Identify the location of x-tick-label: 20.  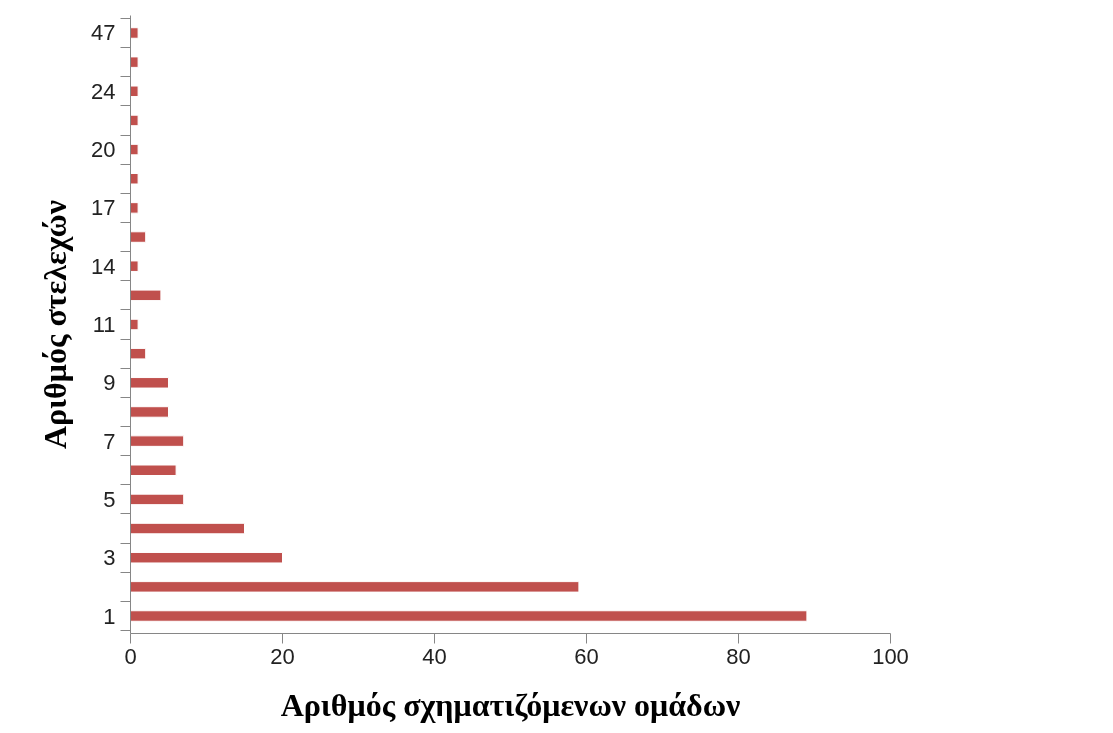
(282, 656).